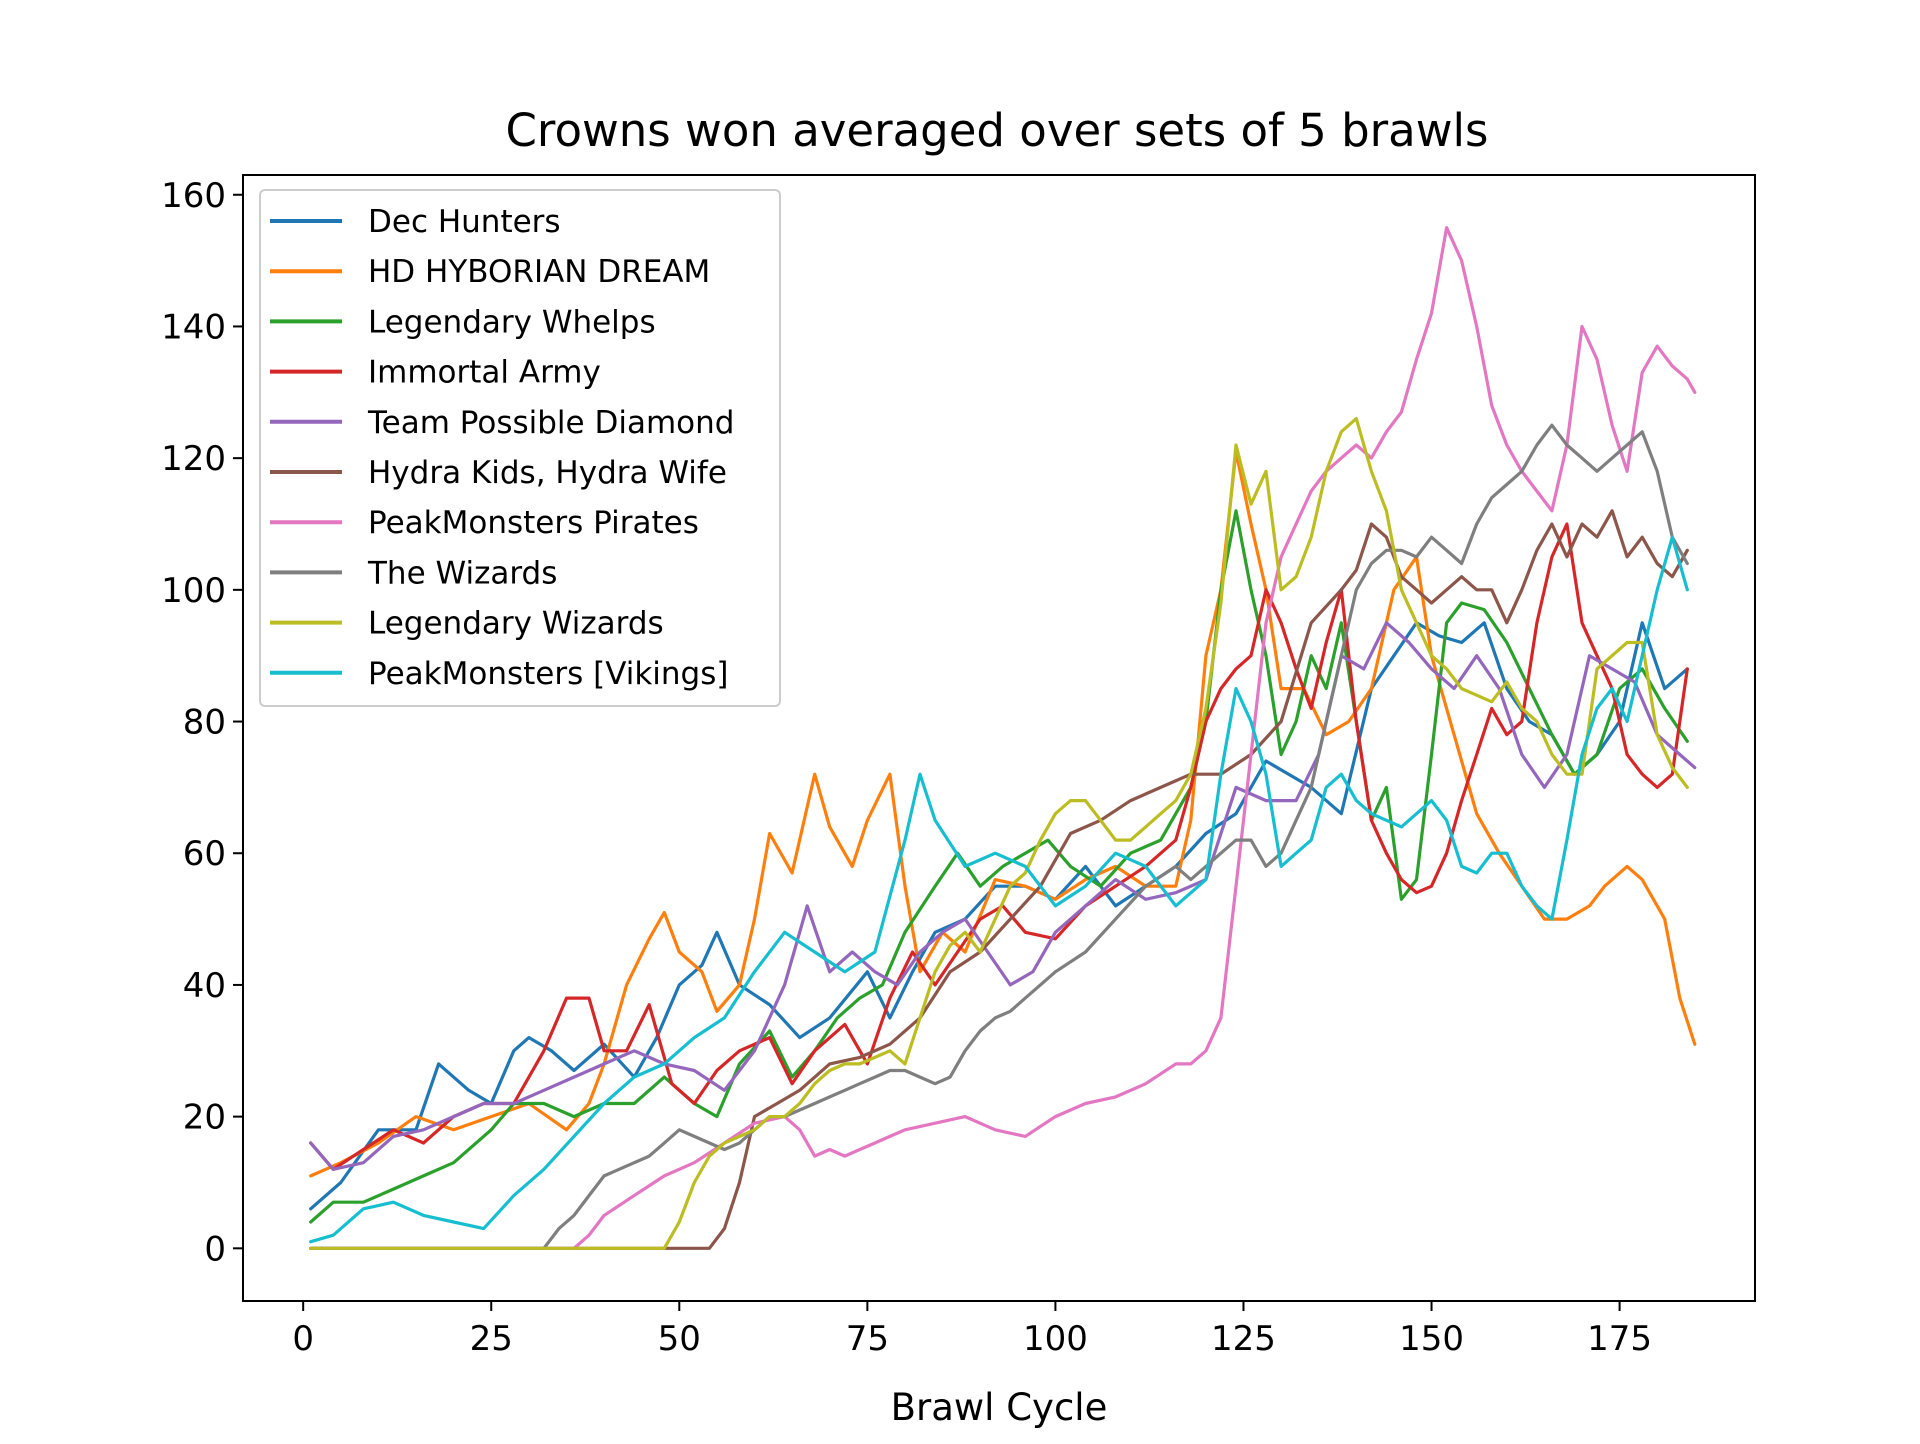 Image resolution: width=1920 pixels, height=1444 pixels. I want to click on x-tick-label: 75, so click(867, 1339).